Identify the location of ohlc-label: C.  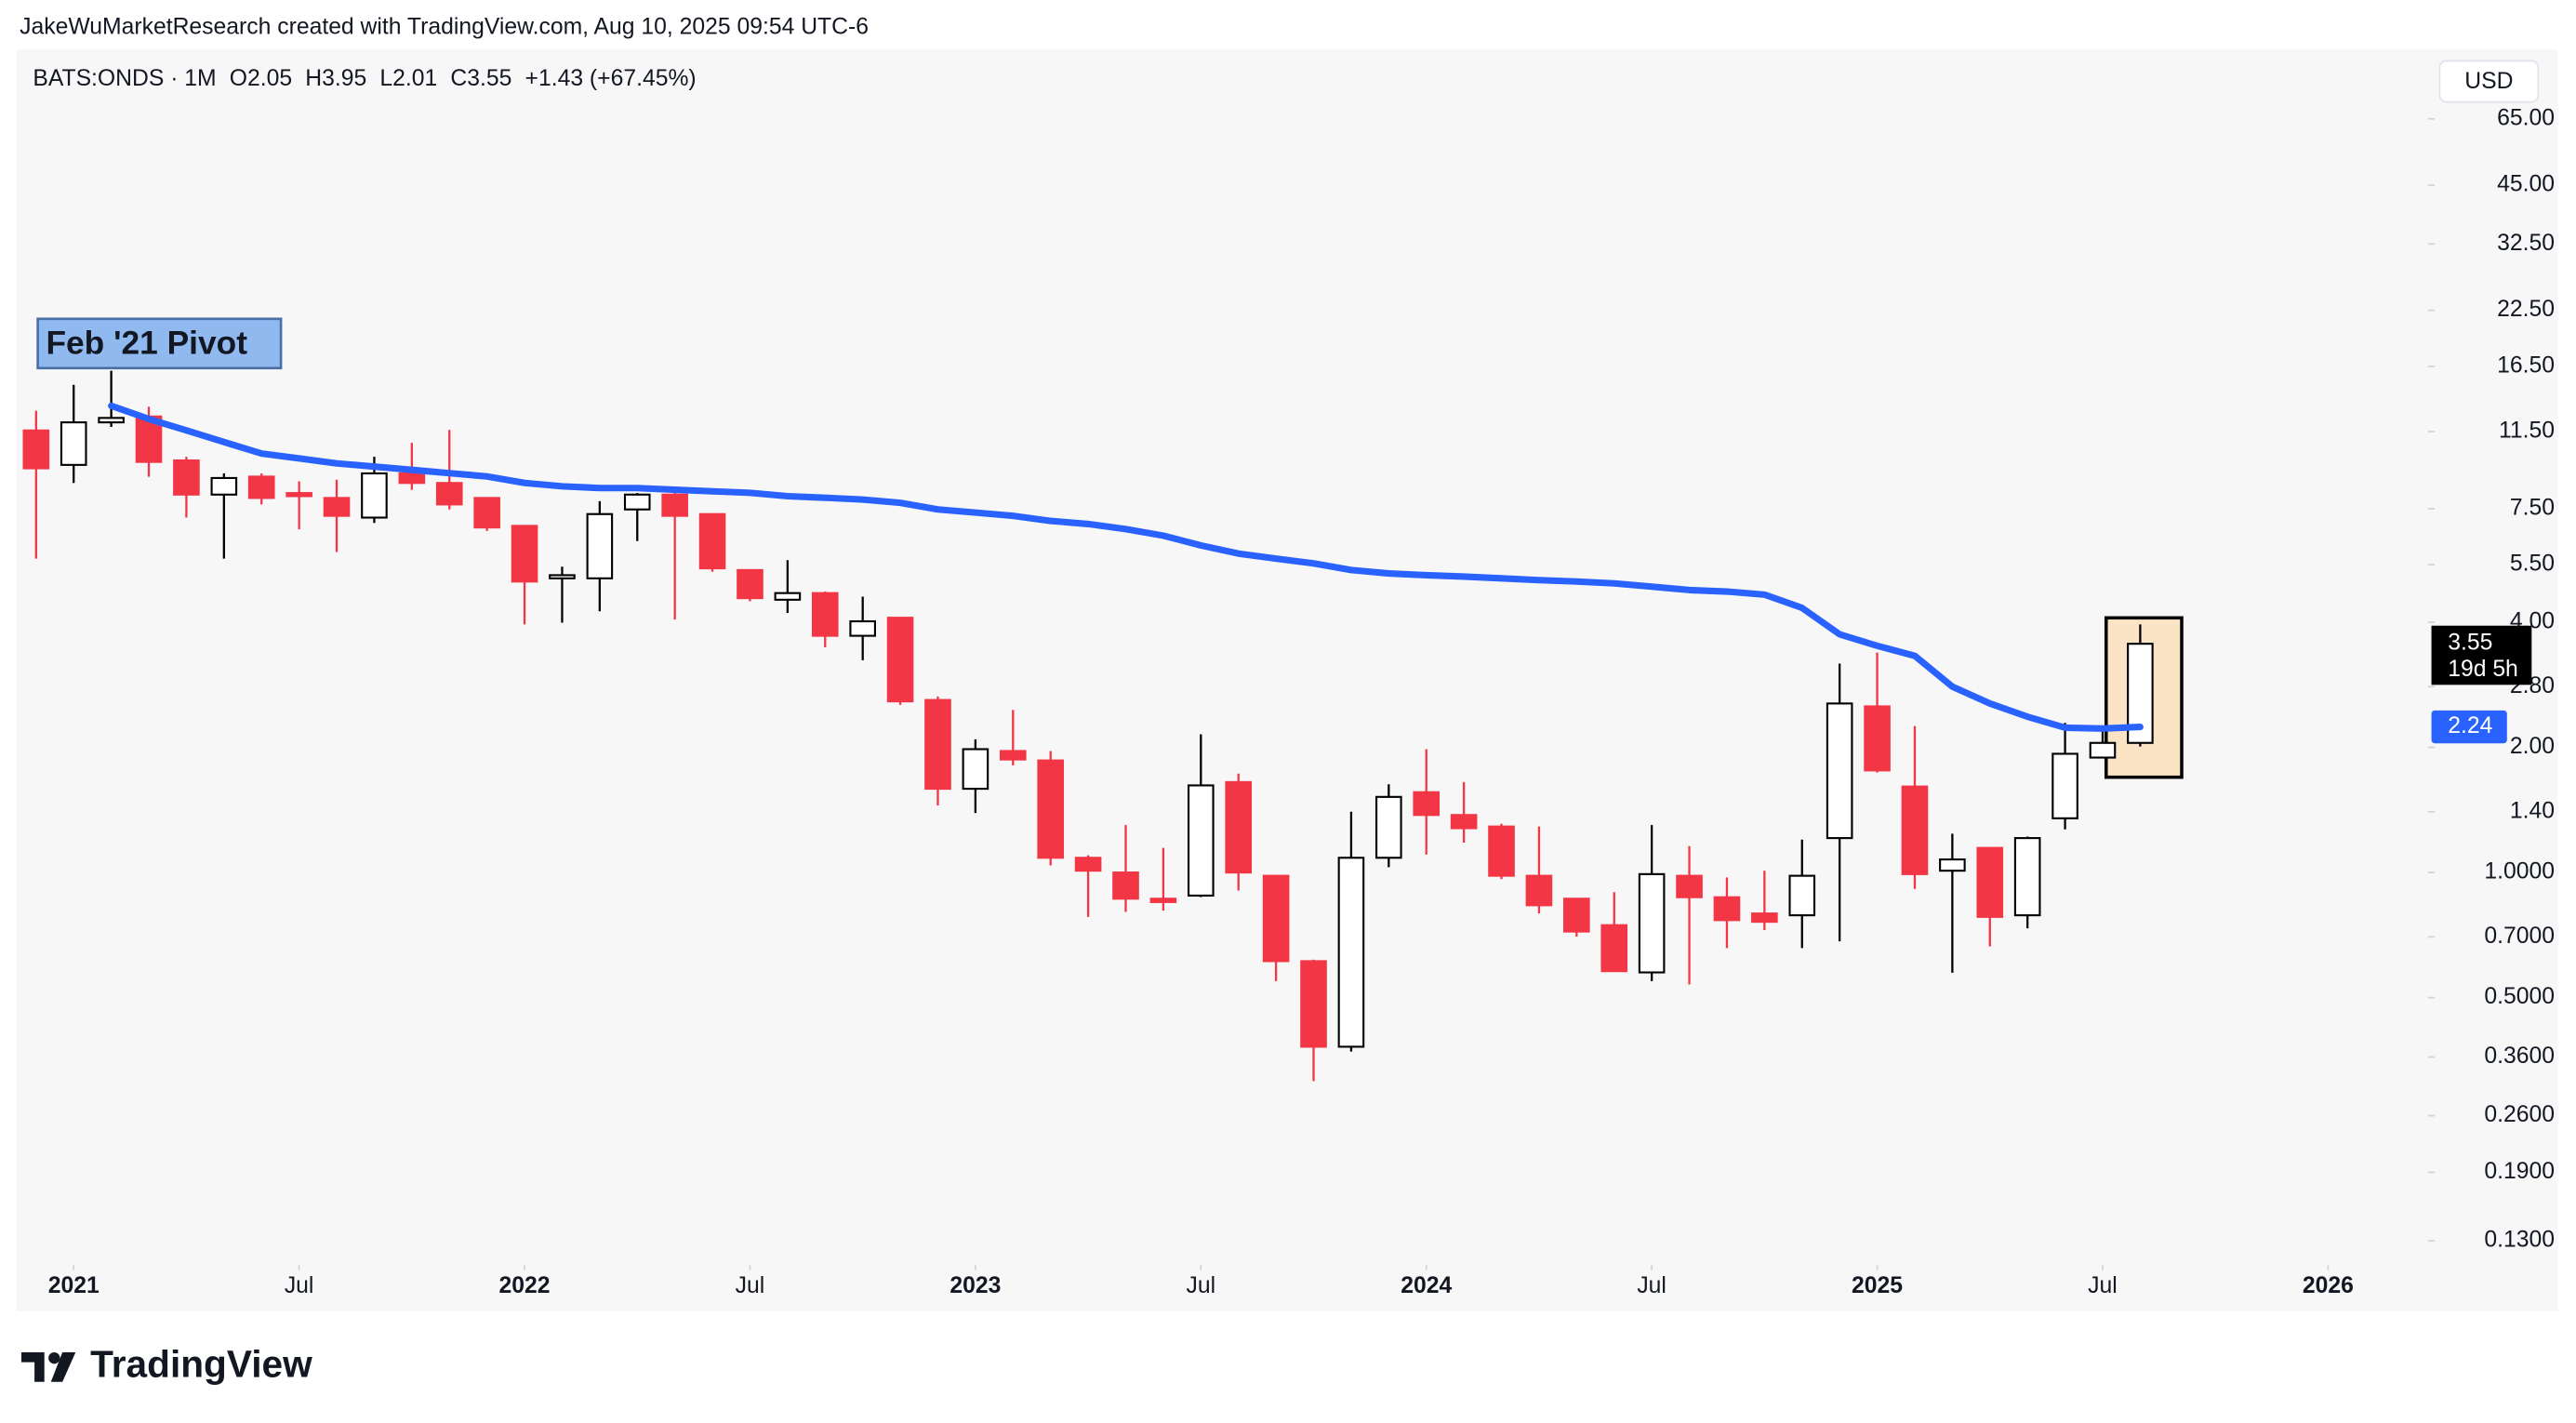
(458, 78).